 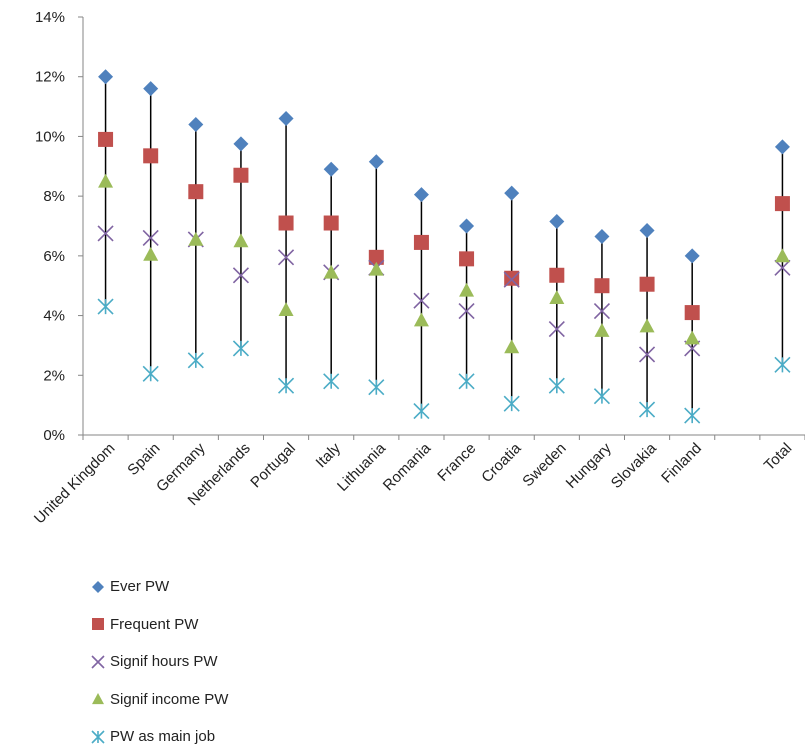 I want to click on y-tick-label: 0%, so click(x=54, y=435).